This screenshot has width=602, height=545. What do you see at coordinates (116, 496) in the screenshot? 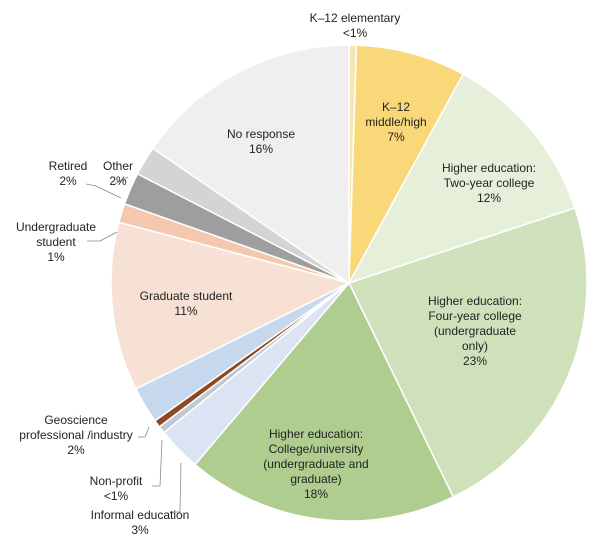
I see `slice-percent-6: <1%` at bounding box center [116, 496].